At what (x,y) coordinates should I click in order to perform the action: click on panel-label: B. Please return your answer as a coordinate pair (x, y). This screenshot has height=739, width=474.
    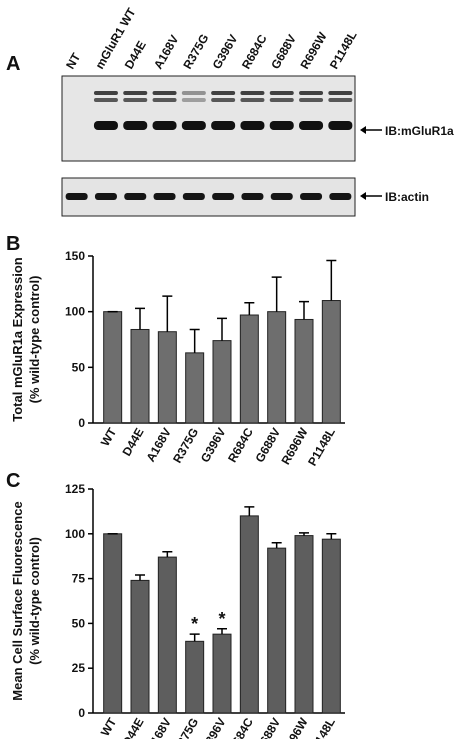
    Looking at the image, I should click on (13, 244).